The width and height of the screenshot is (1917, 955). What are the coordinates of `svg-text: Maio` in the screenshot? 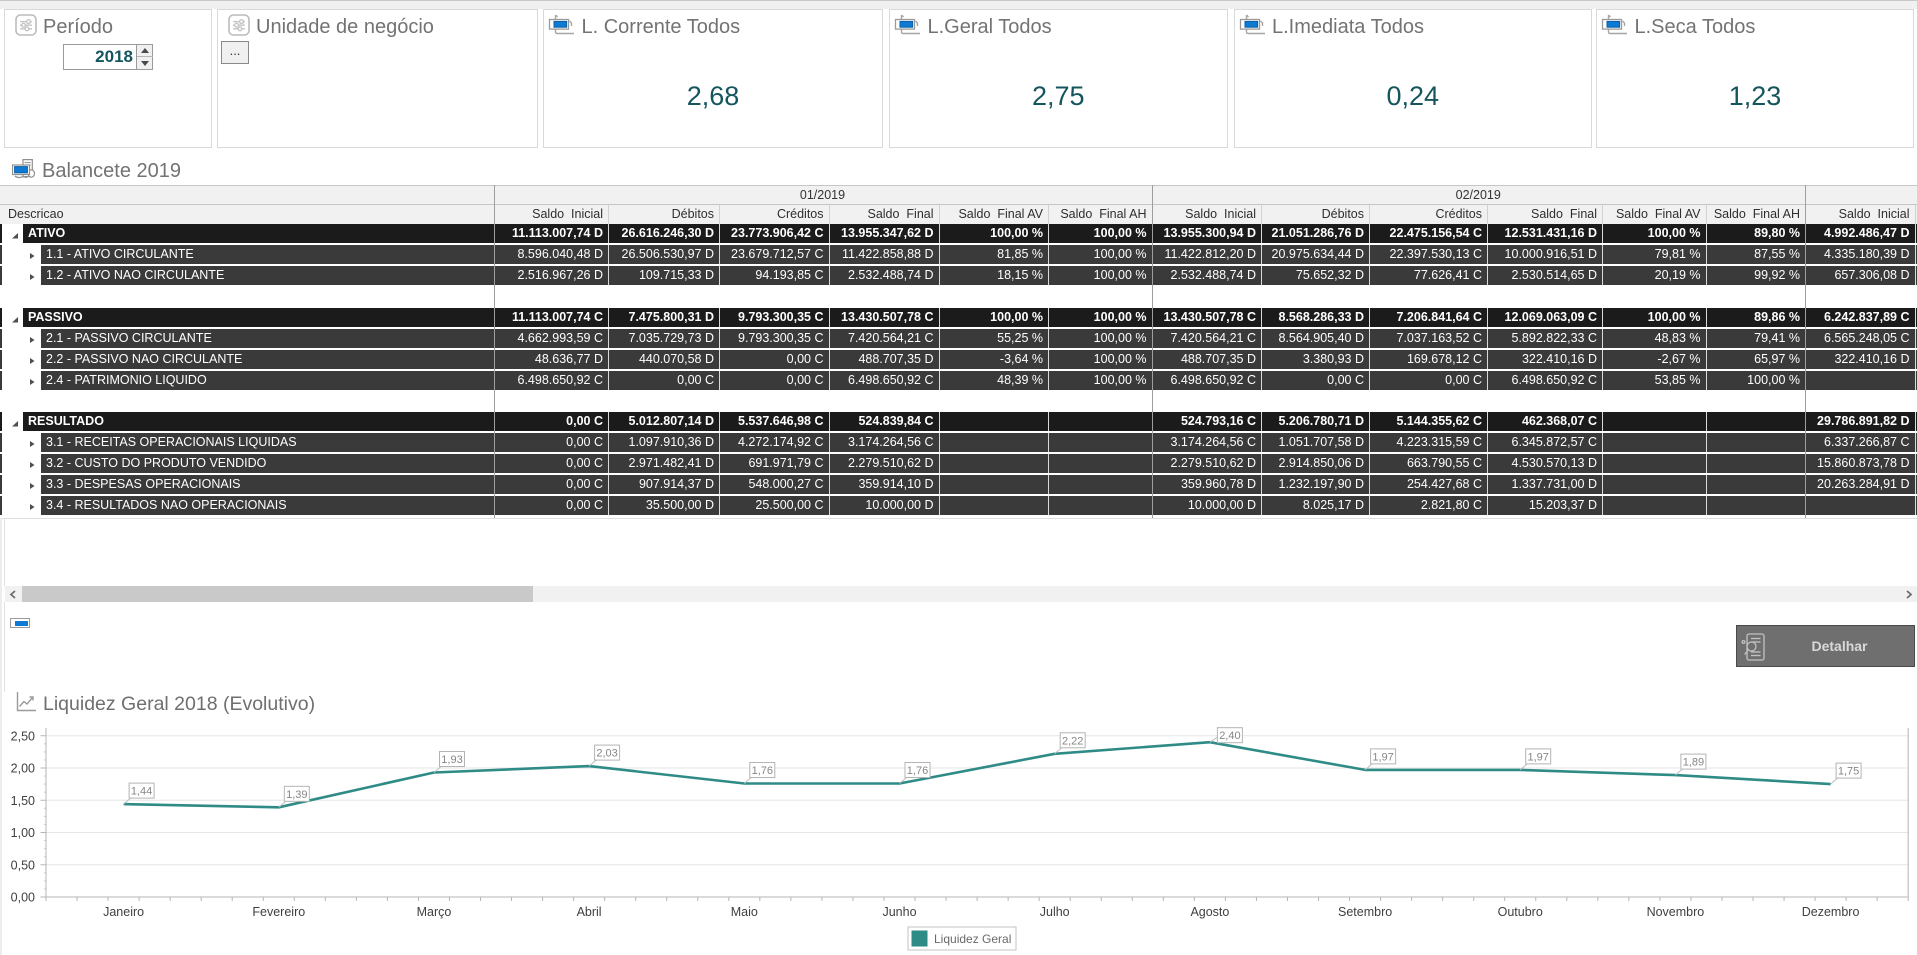 It's located at (744, 912).